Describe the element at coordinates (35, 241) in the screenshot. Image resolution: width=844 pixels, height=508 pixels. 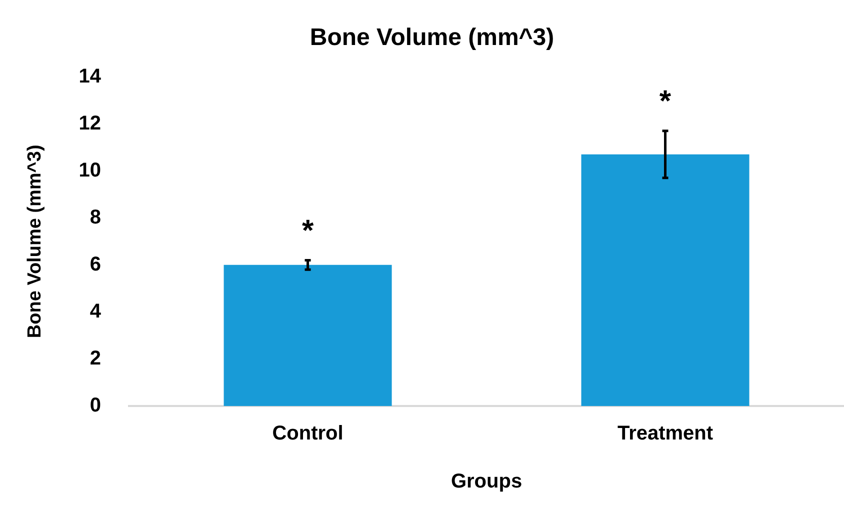
I see `y-axis-title: Bone Volume (mm^3)` at that location.